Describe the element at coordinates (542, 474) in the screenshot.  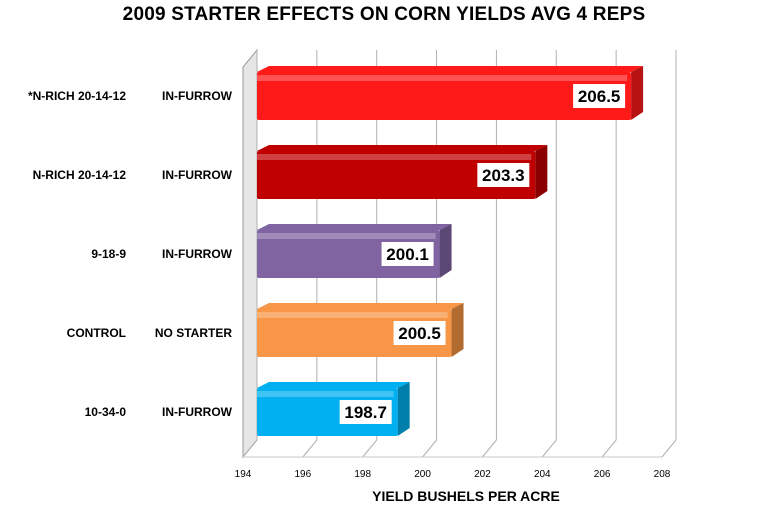
I see `x-tick-label: 204` at that location.